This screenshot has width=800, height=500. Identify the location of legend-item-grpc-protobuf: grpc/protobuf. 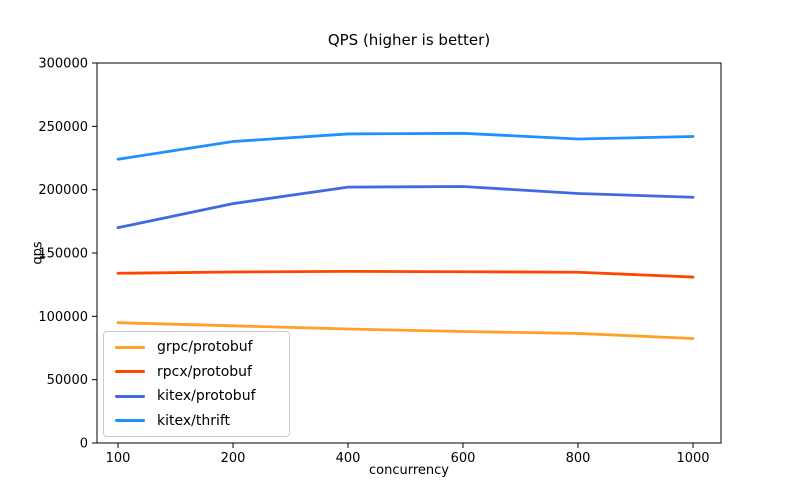
(196, 347).